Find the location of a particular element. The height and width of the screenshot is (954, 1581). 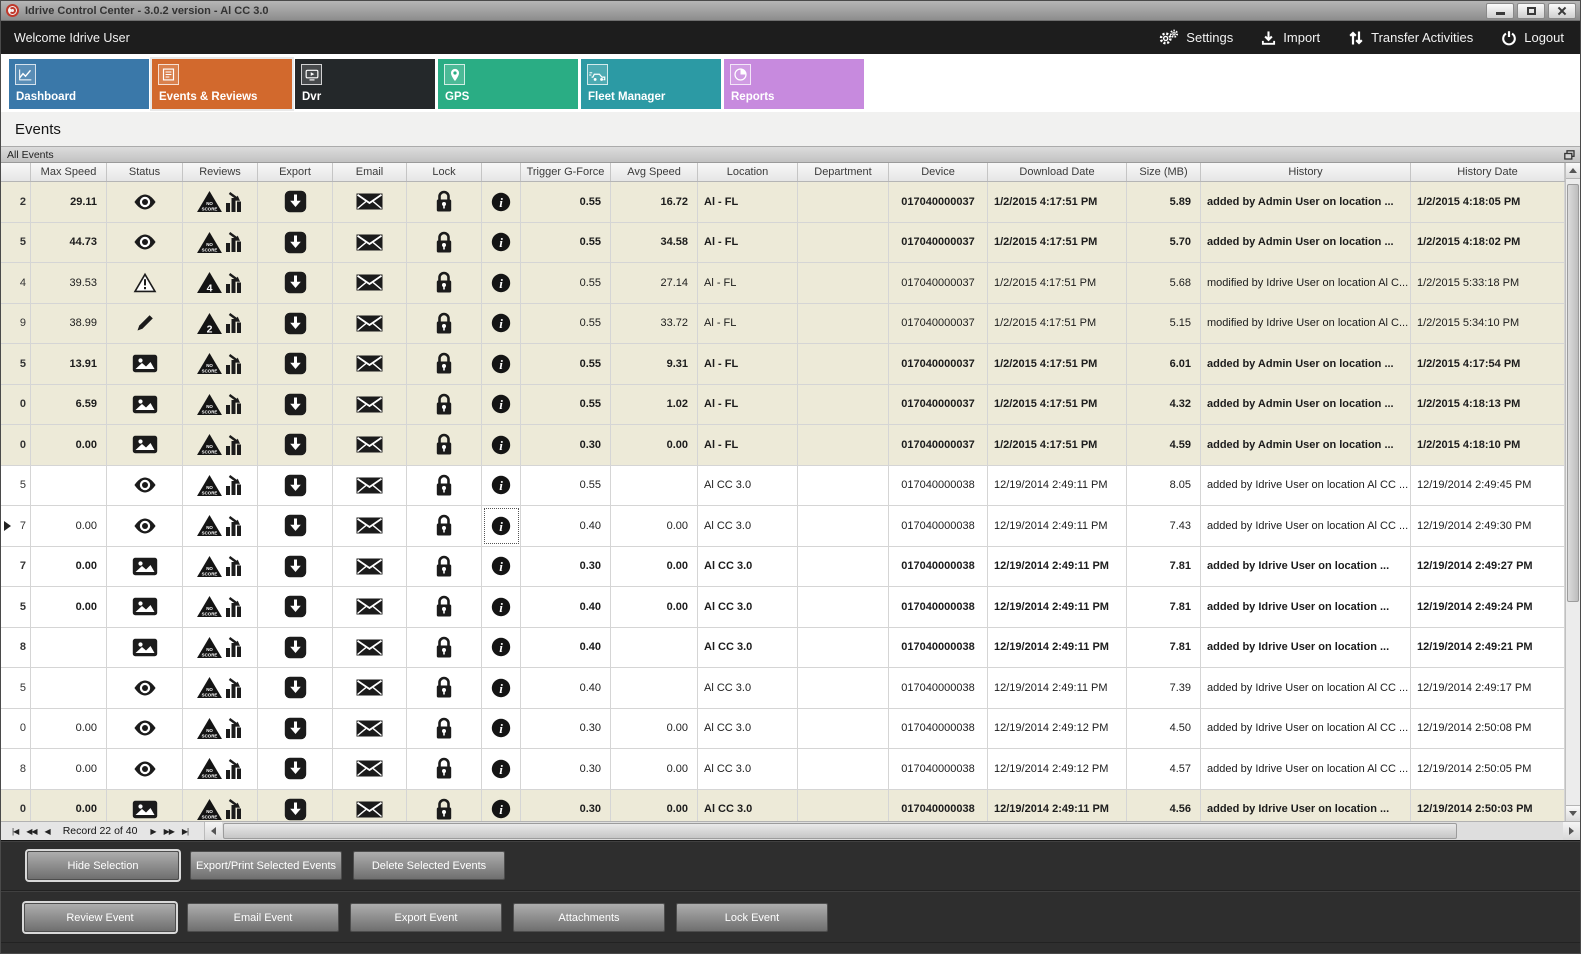

pencil-status-icon is located at coordinates (145, 323).